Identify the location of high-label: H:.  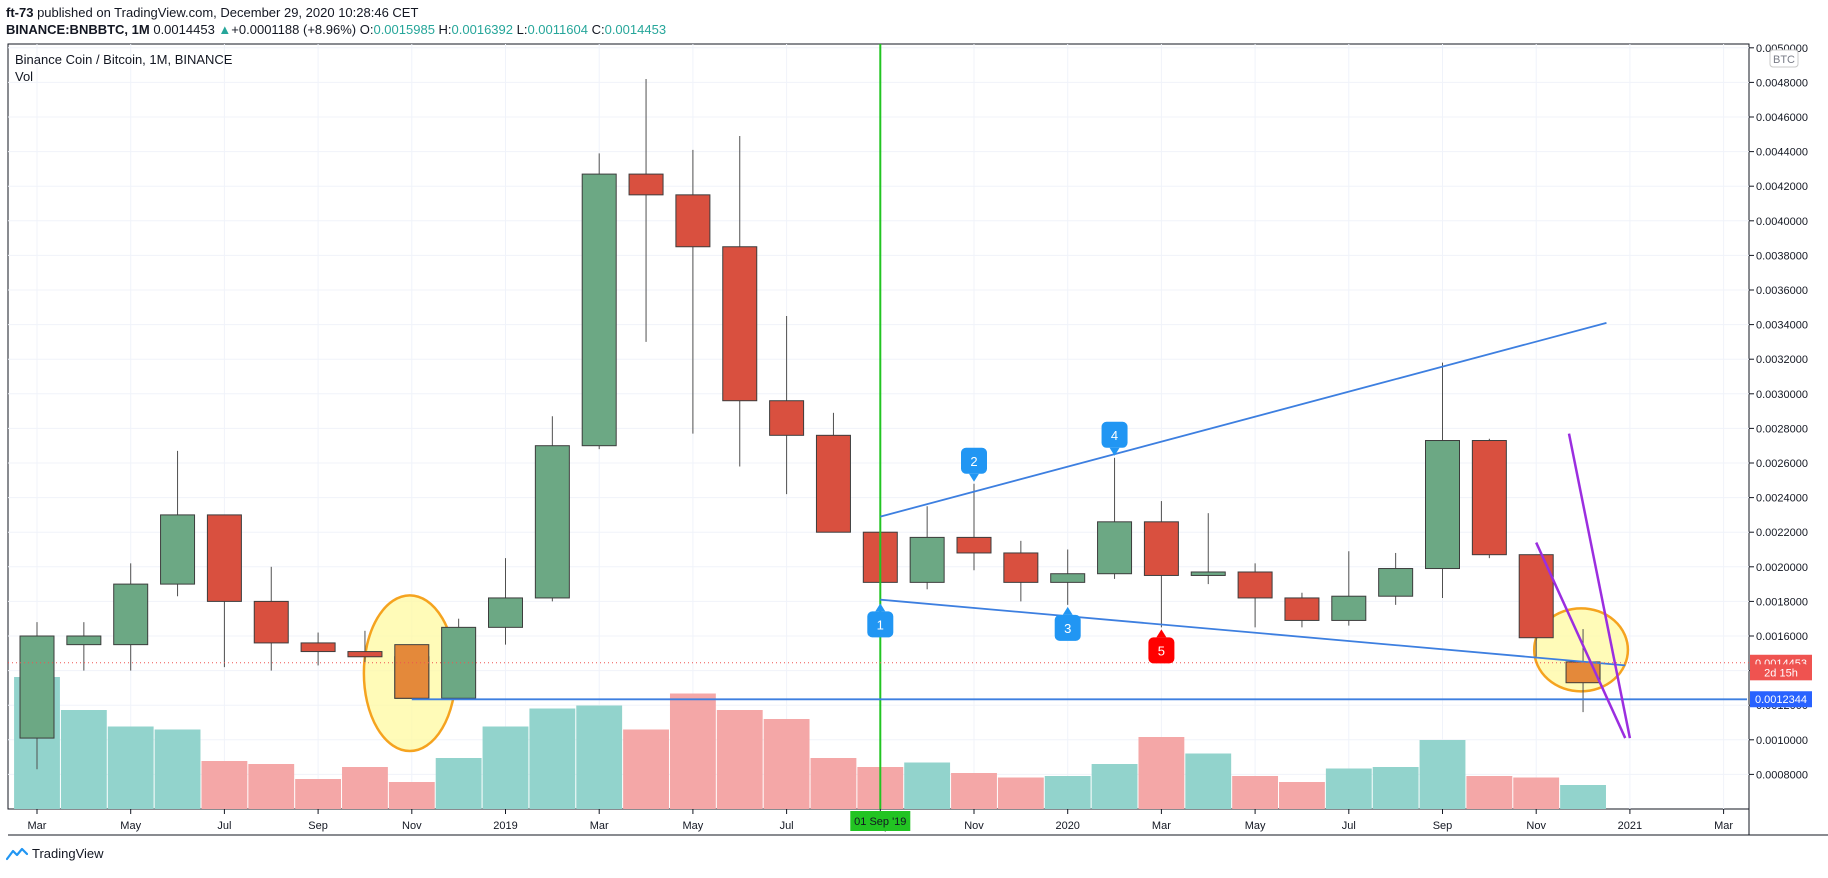
(445, 29).